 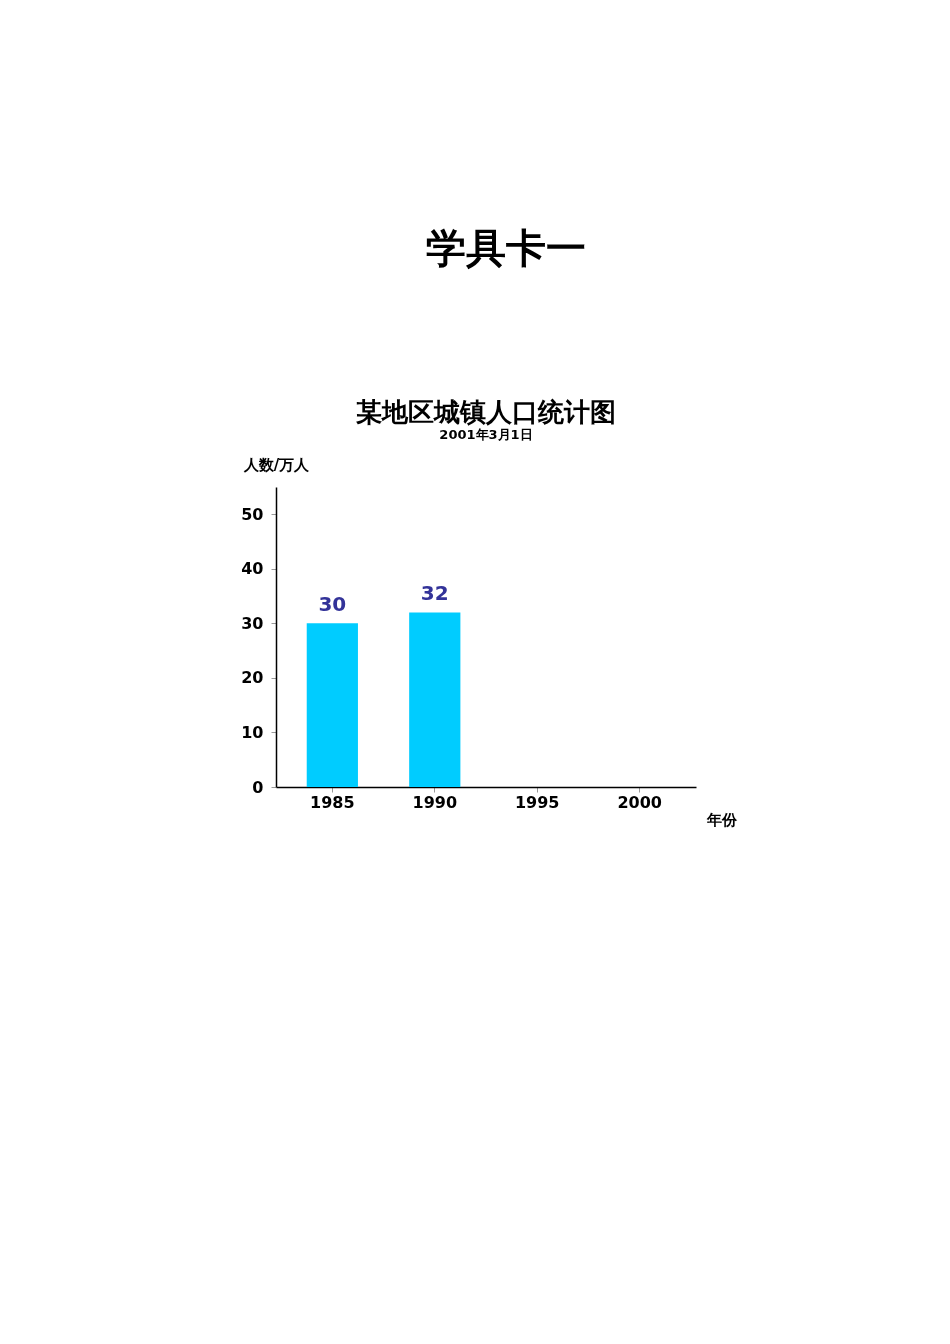 I want to click on chart-subtitle: 2001年3月1日, so click(x=486, y=434).